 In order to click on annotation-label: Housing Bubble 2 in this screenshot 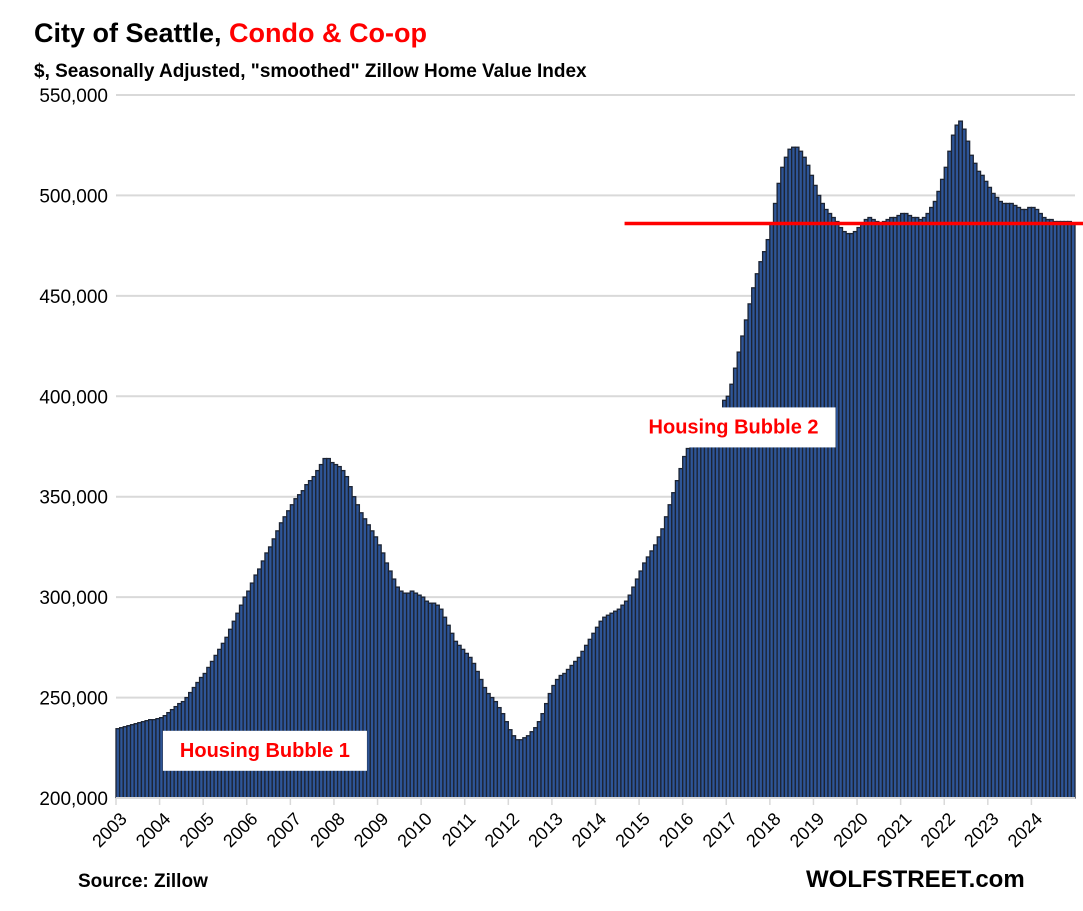, I will do `click(734, 427)`.